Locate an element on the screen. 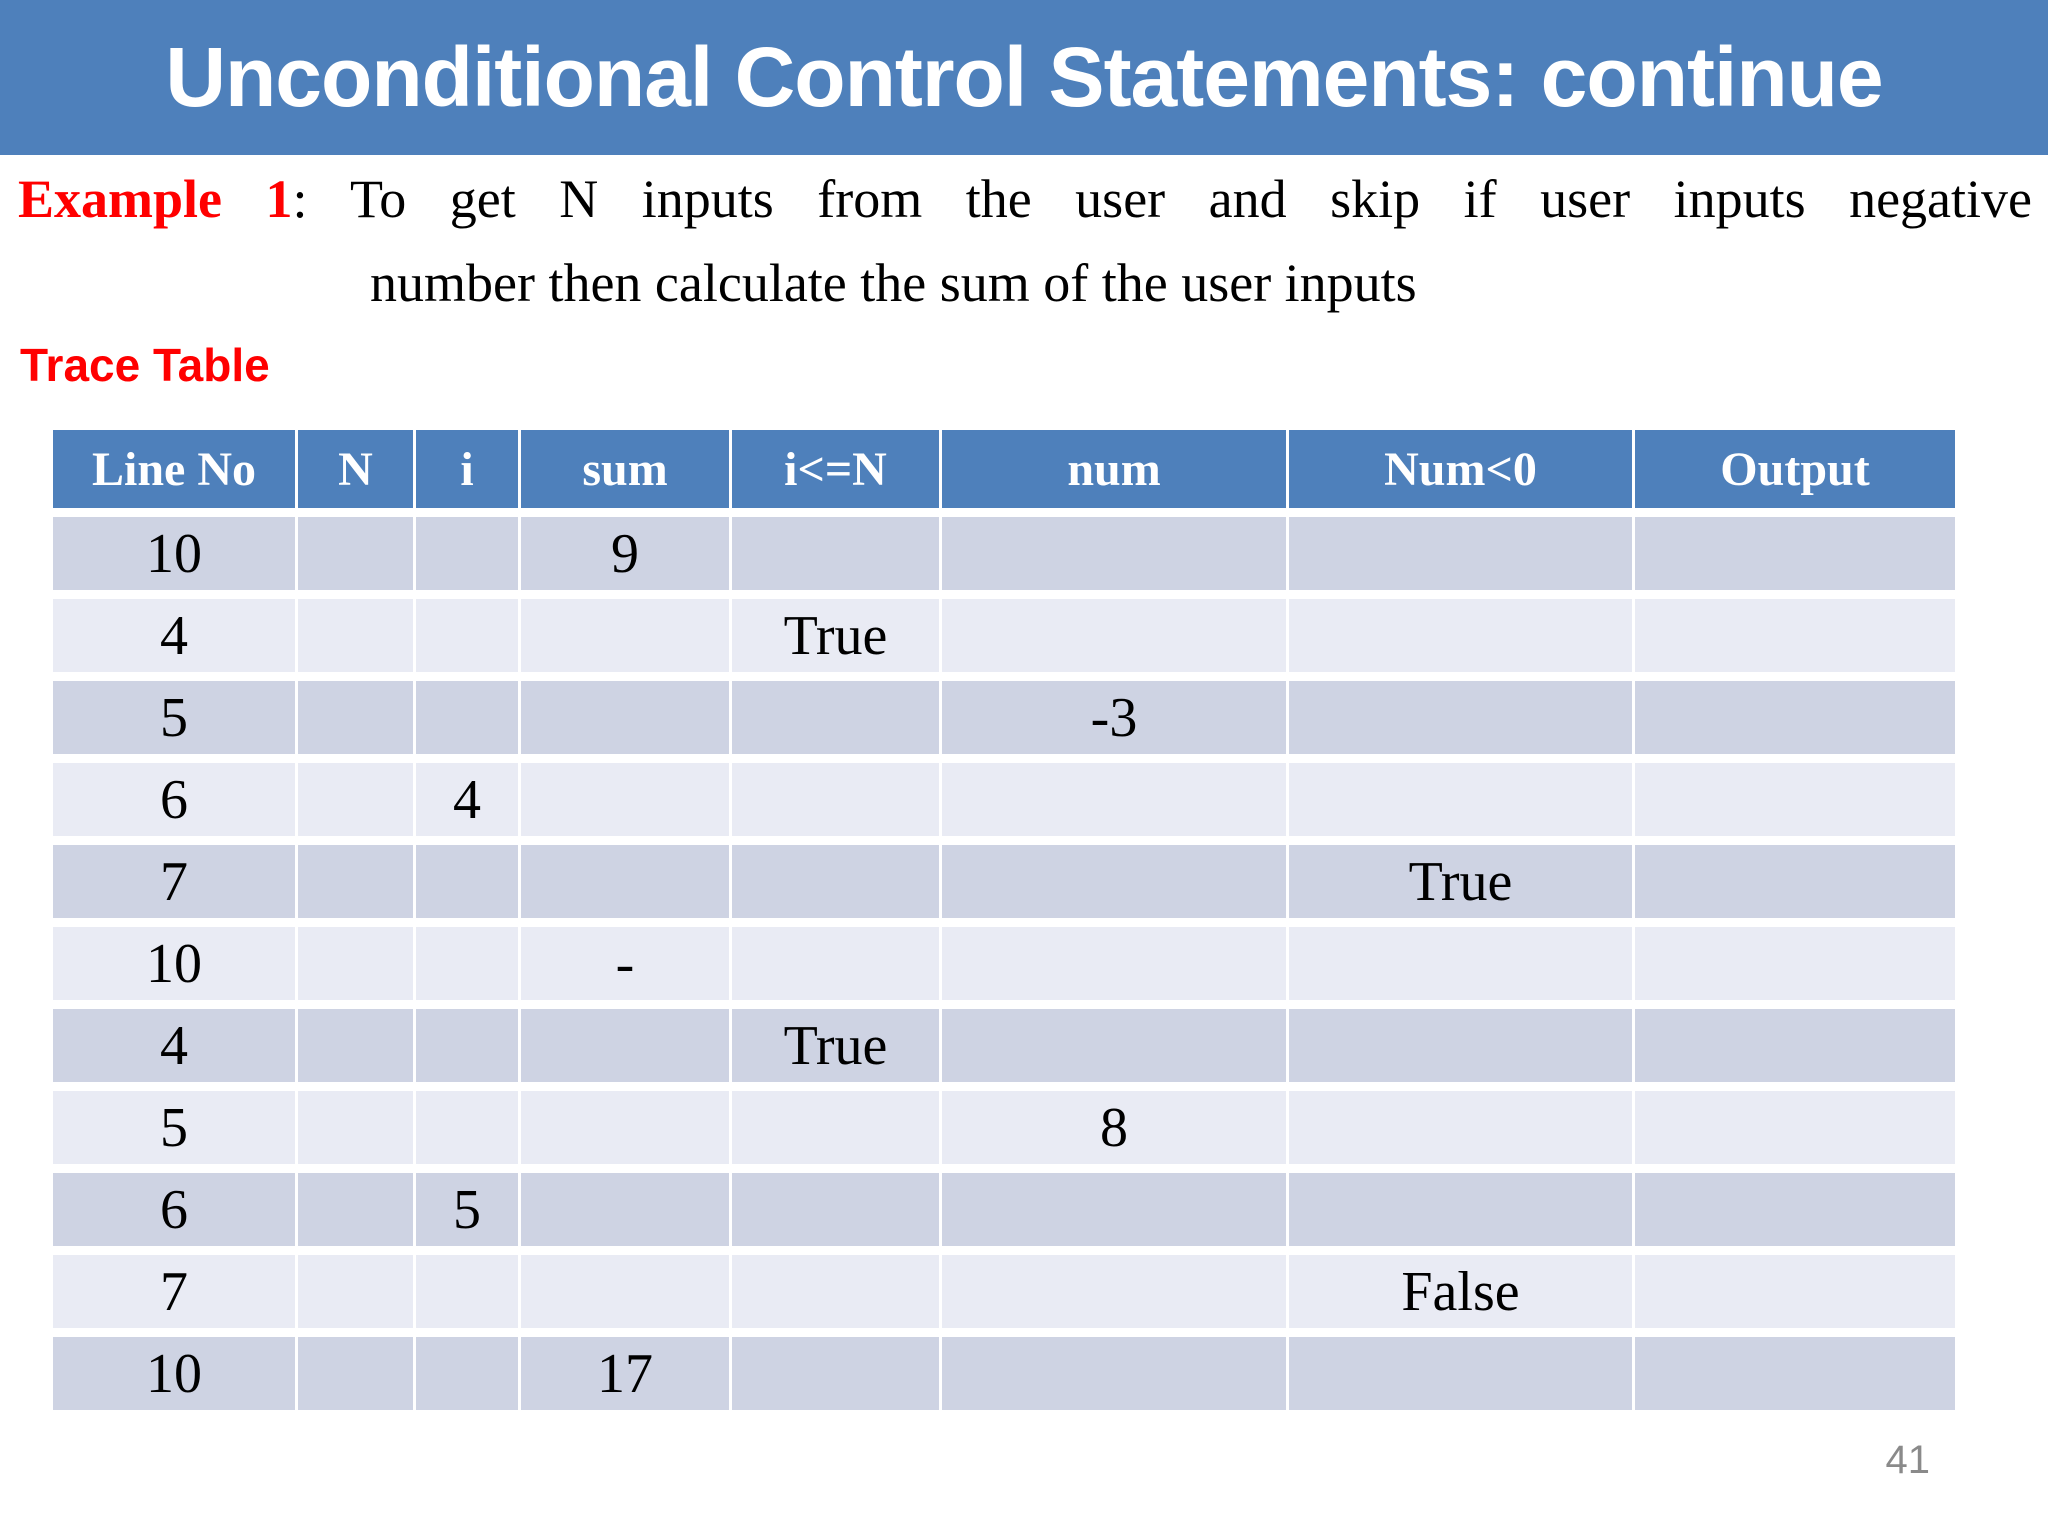  column-header: Num<0 is located at coordinates (1462, 469).